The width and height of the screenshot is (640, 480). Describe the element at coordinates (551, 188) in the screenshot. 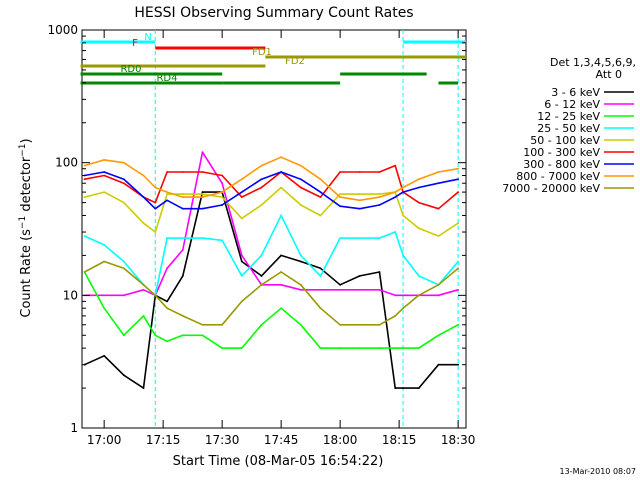

I see `legend-label-8: 7000 - 20000 keV` at that location.